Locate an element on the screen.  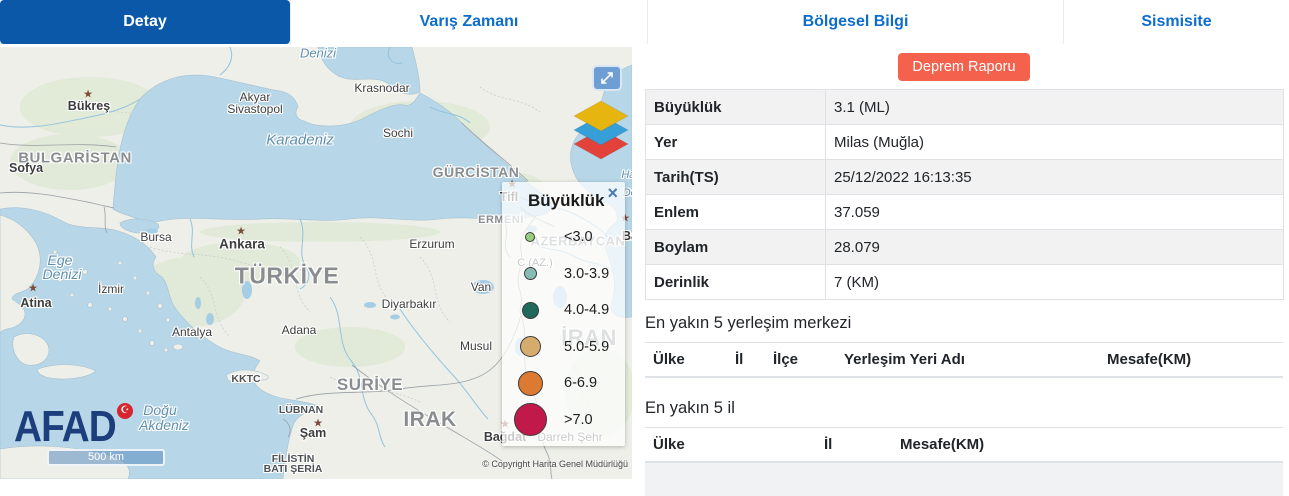
column-header: Yerleşim Yeri Adı is located at coordinates (967, 360).